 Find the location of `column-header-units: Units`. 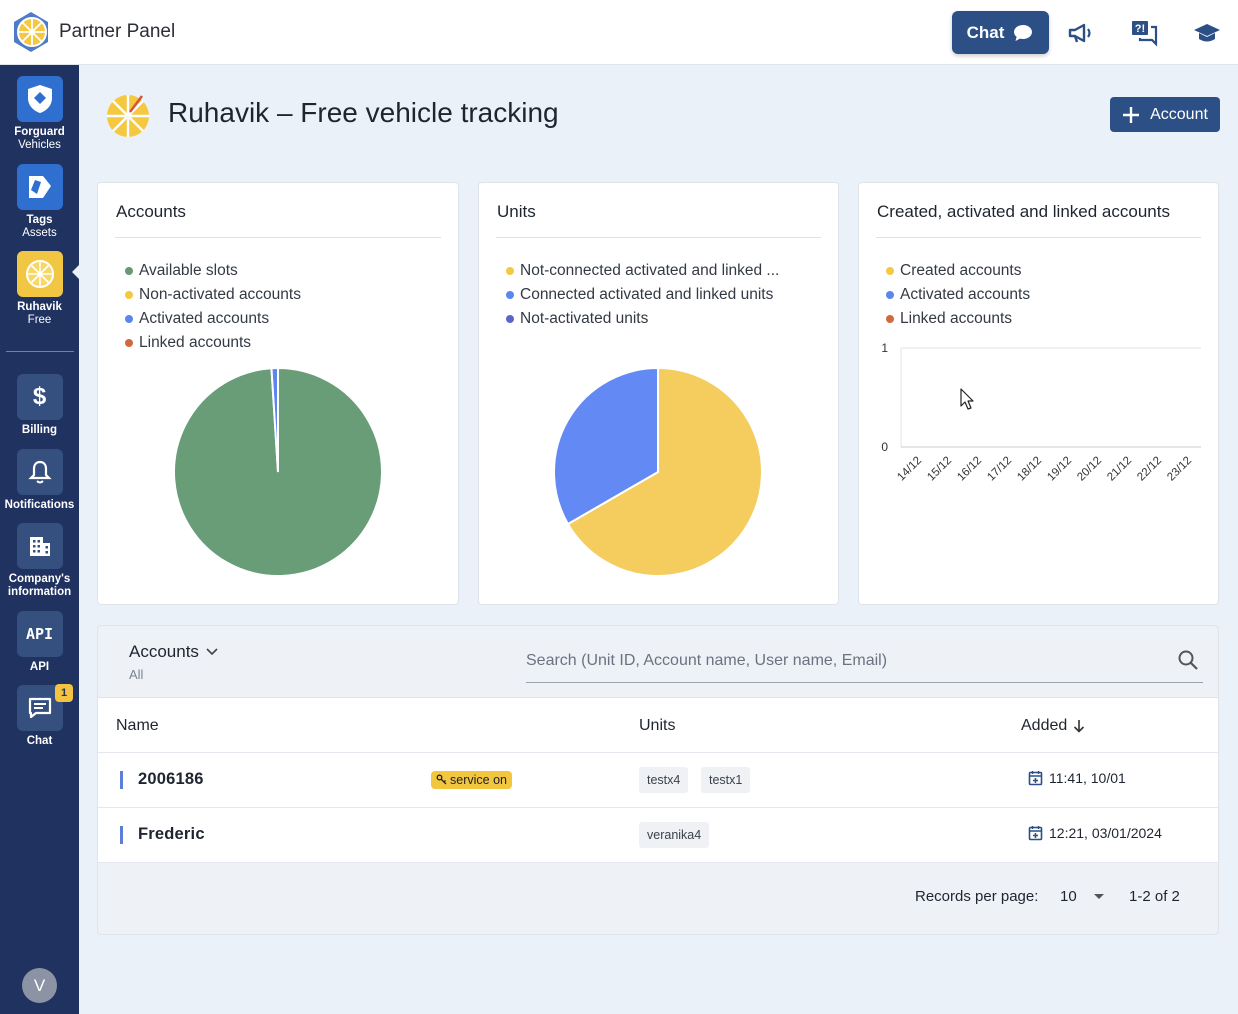

column-header-units: Units is located at coordinates (657, 726).